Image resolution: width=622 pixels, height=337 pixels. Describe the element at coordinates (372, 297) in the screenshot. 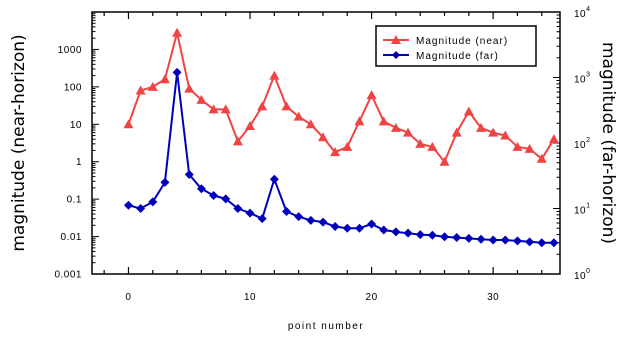

I see `x-tick-label: 20` at that location.